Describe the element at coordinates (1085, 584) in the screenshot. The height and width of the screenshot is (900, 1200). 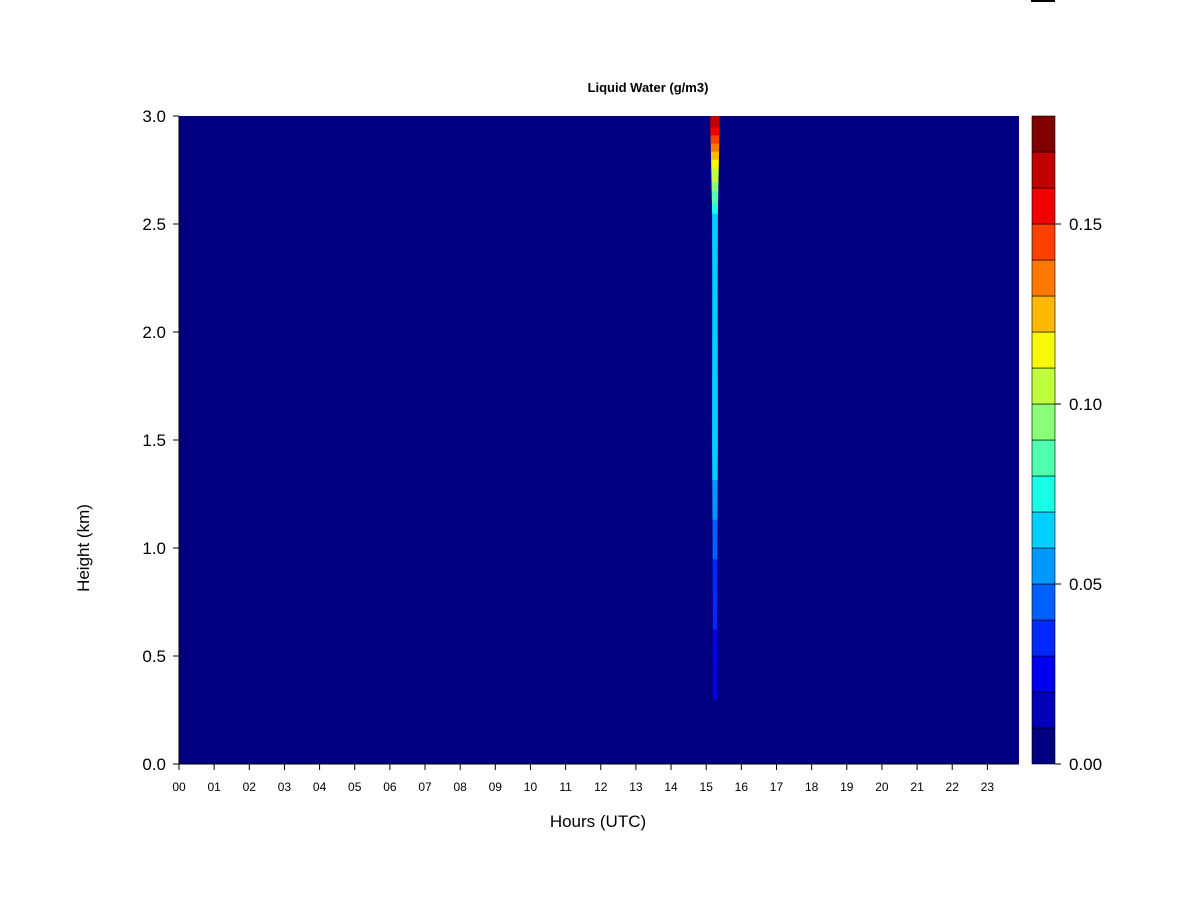
I see `colorbar-tick-label: 0.05` at that location.